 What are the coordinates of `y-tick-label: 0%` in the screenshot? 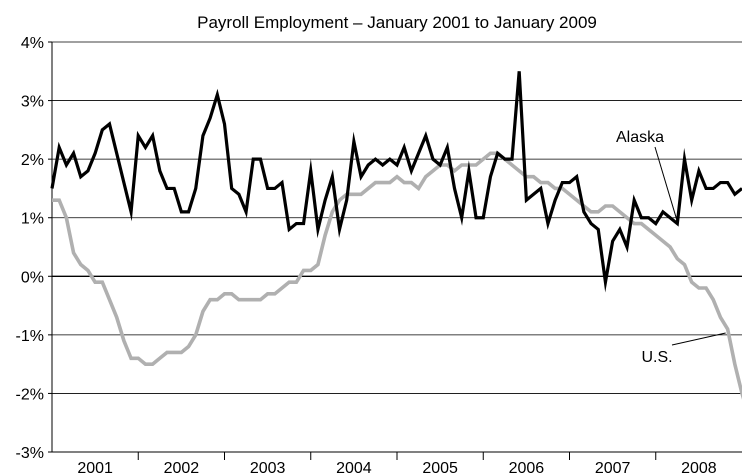 It's located at (32, 277).